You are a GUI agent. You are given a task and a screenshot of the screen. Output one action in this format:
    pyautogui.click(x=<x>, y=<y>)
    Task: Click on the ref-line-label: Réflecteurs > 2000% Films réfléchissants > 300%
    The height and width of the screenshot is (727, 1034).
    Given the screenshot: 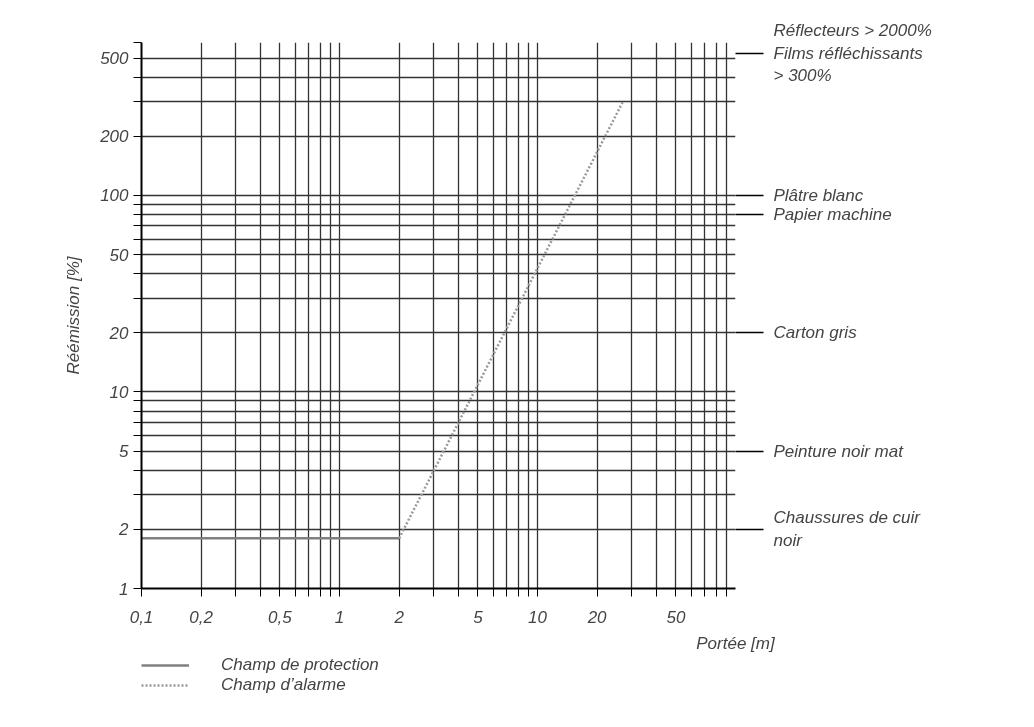 What is the action you would take?
    pyautogui.click(x=852, y=53)
    